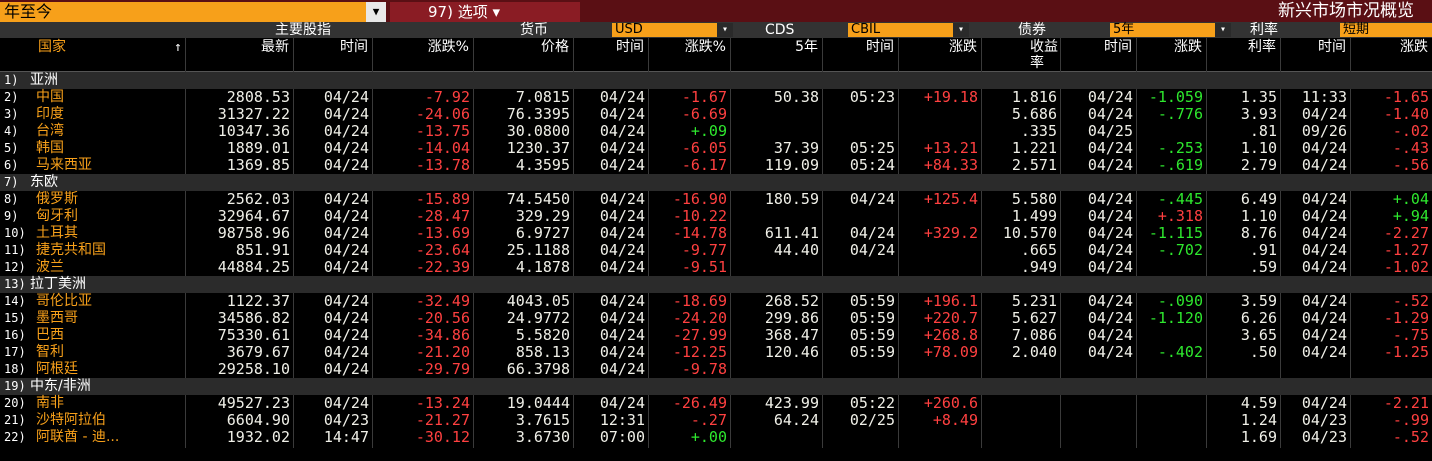  Describe the element at coordinates (796, 420) in the screenshot. I see `data-cell: 64.24` at that location.